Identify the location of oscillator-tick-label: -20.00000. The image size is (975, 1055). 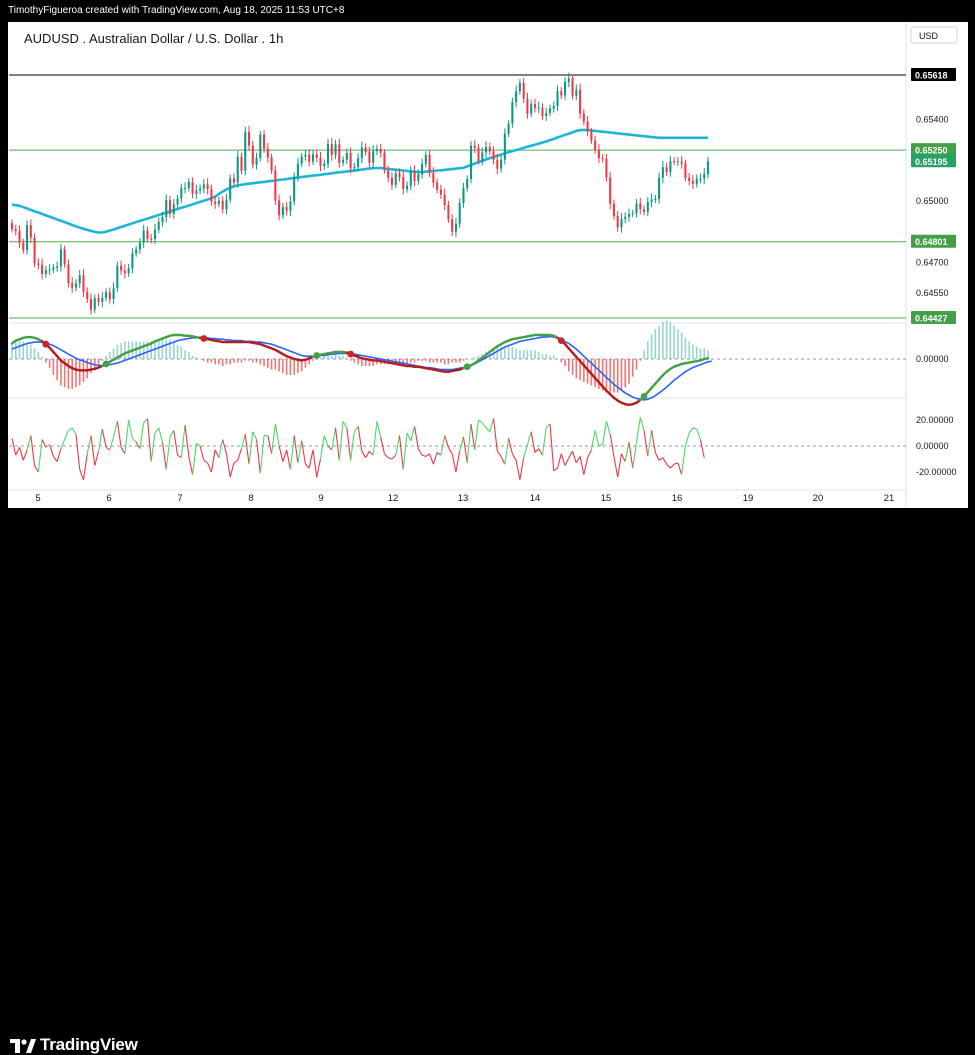
(936, 472).